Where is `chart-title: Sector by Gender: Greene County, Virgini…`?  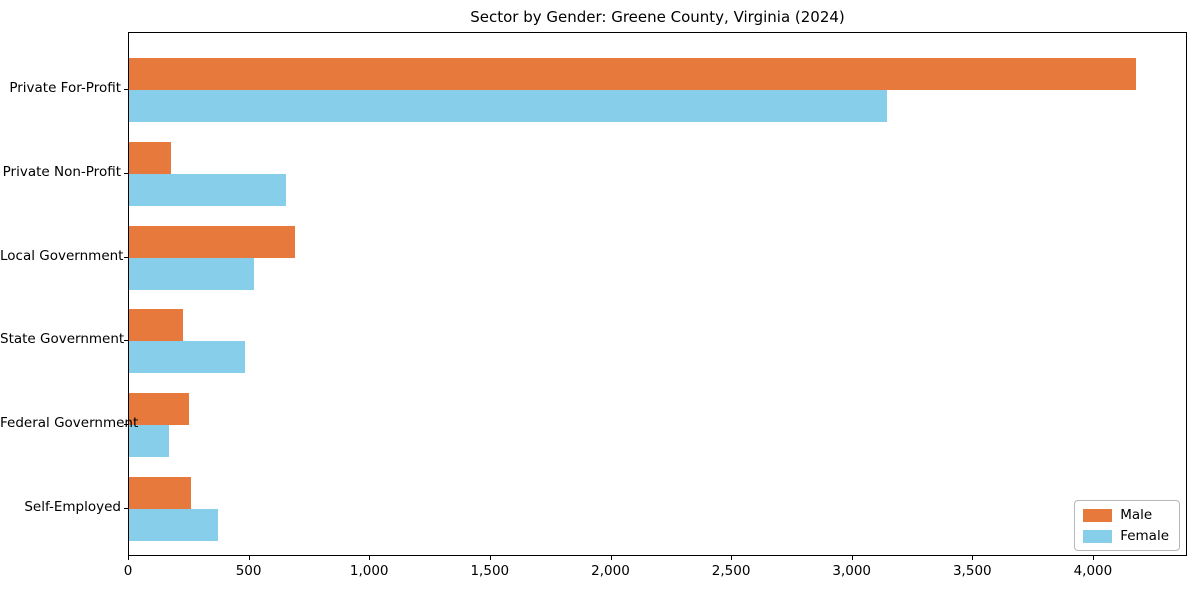 chart-title: Sector by Gender: Greene County, Virgini… is located at coordinates (657, 17).